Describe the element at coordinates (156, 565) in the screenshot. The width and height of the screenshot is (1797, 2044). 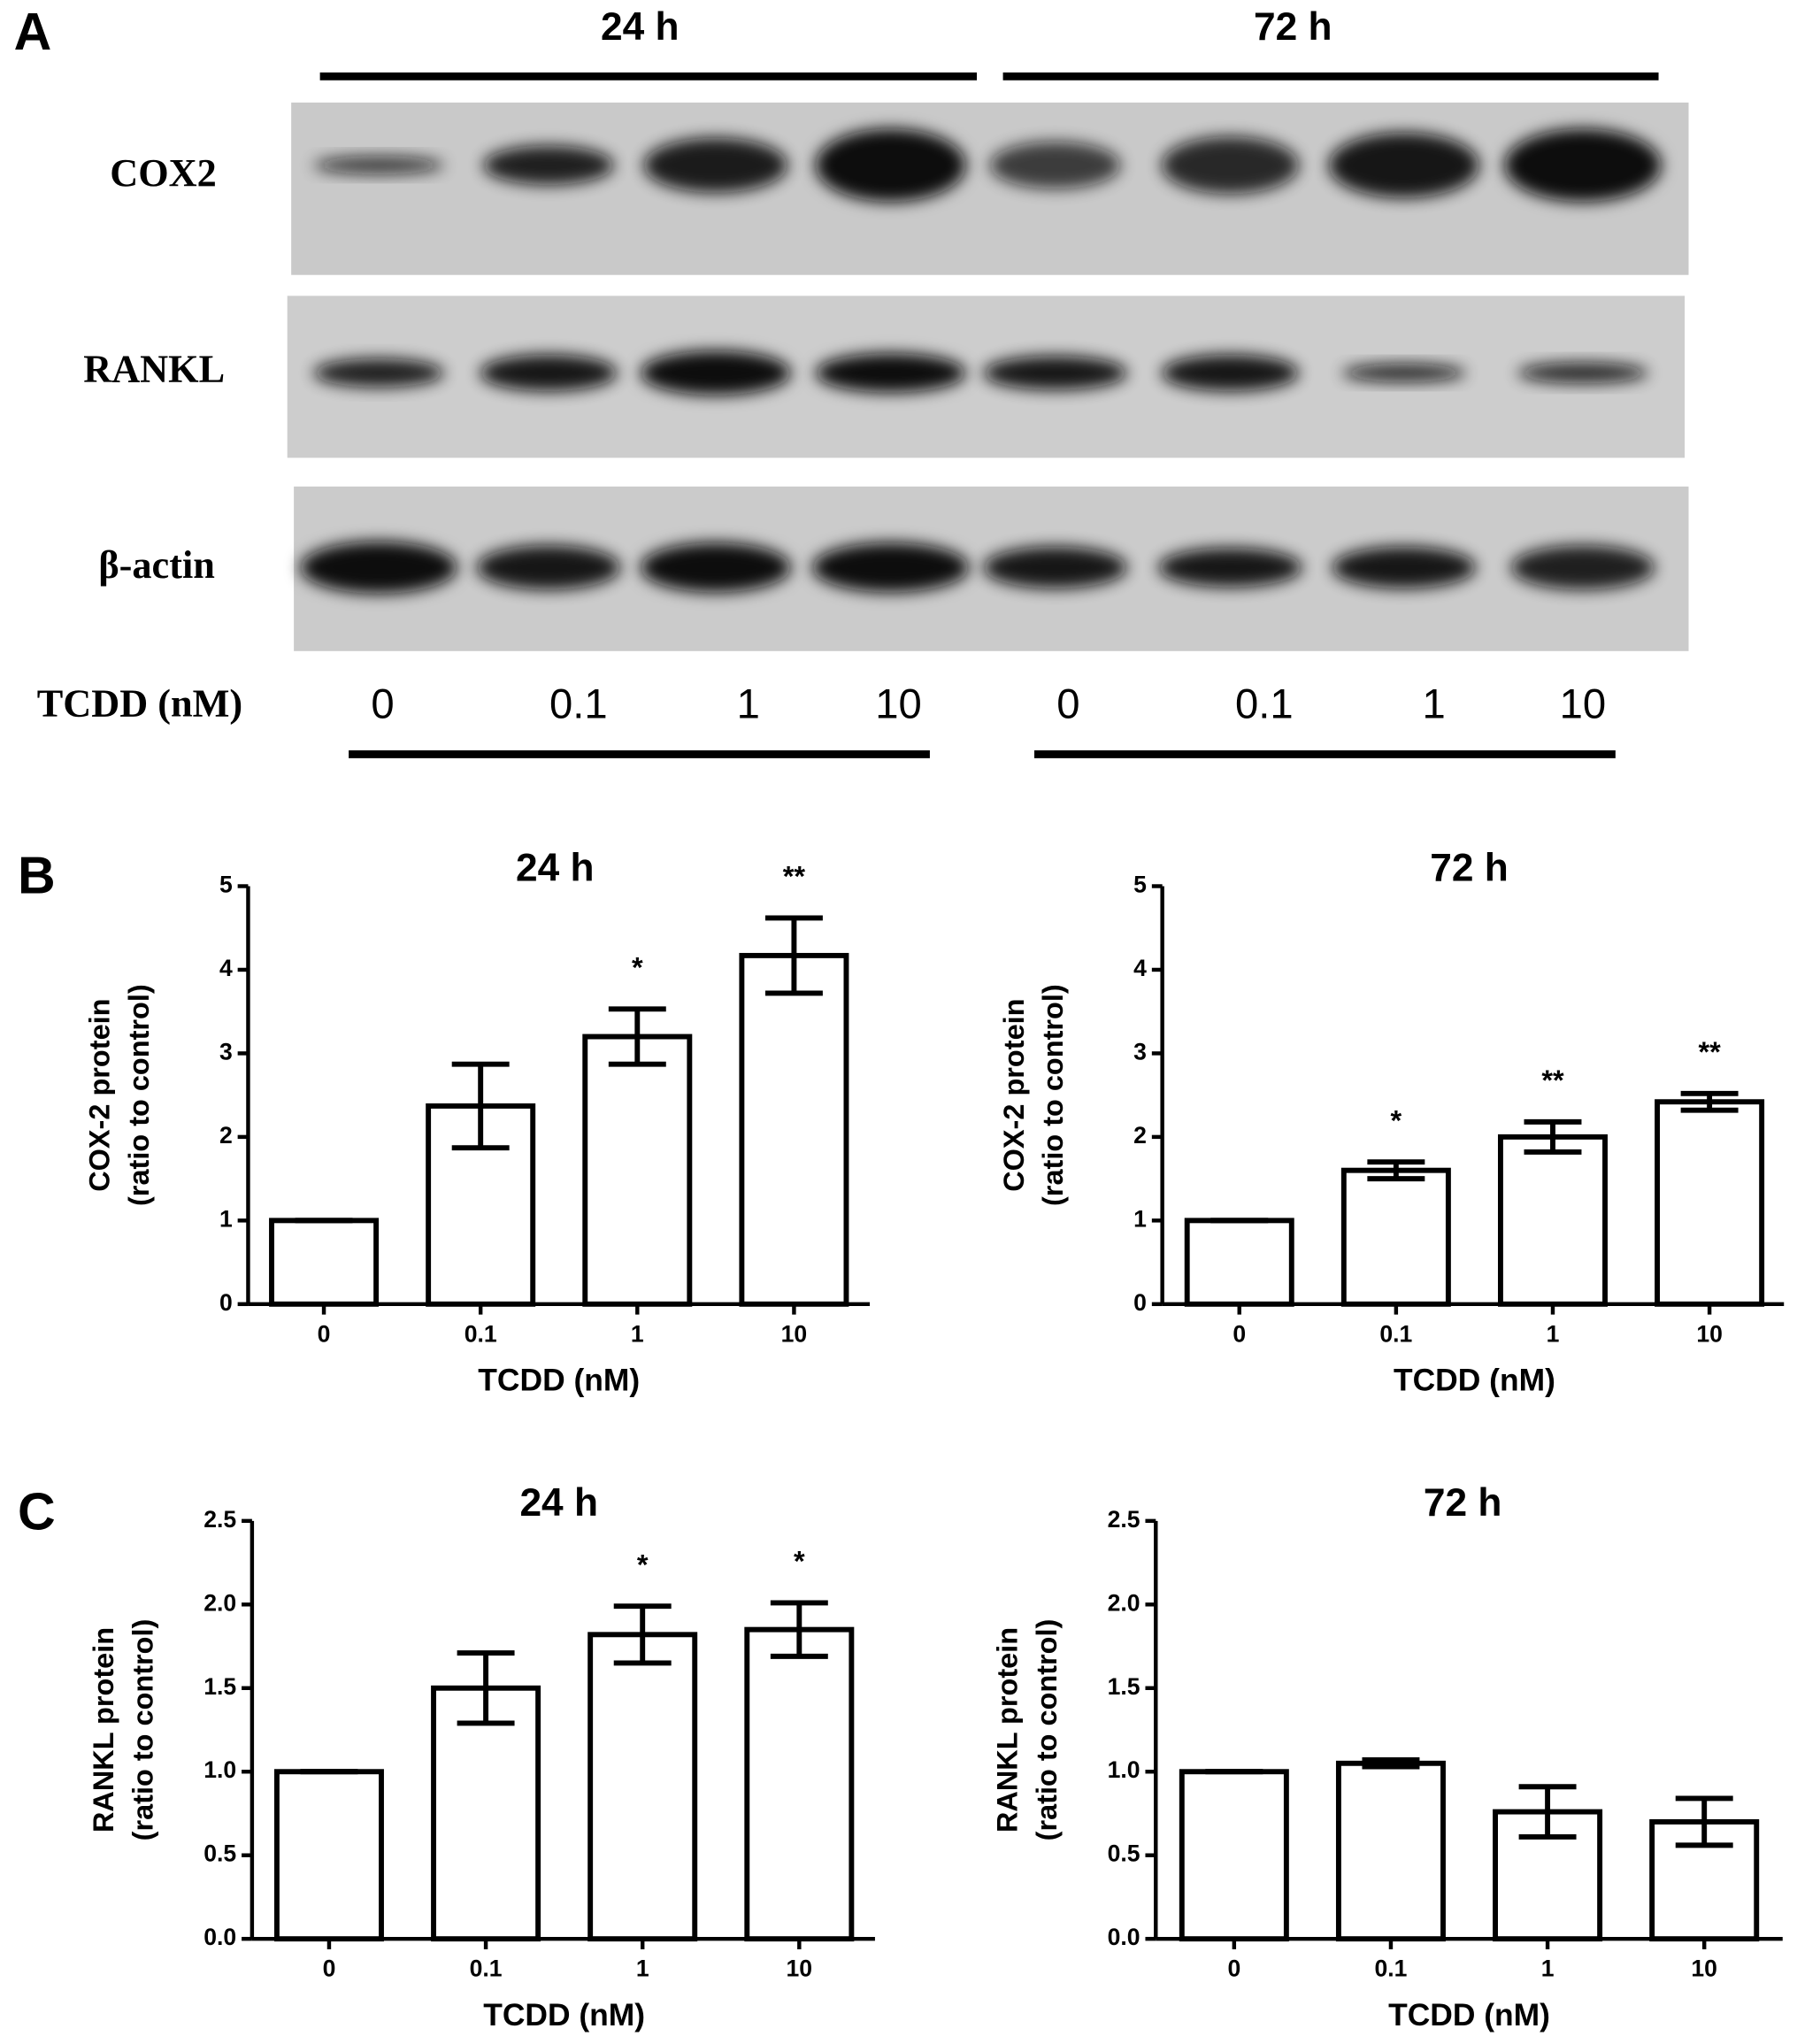
I see `protein-label: β-actin` at that location.